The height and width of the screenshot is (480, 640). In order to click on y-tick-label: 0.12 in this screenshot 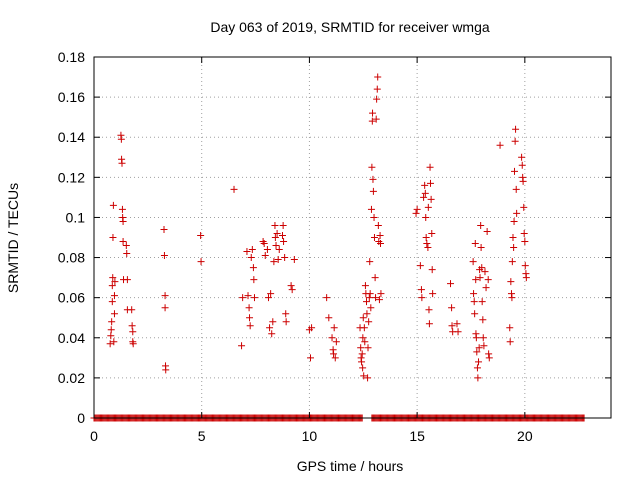, I will do `click(71, 177)`.